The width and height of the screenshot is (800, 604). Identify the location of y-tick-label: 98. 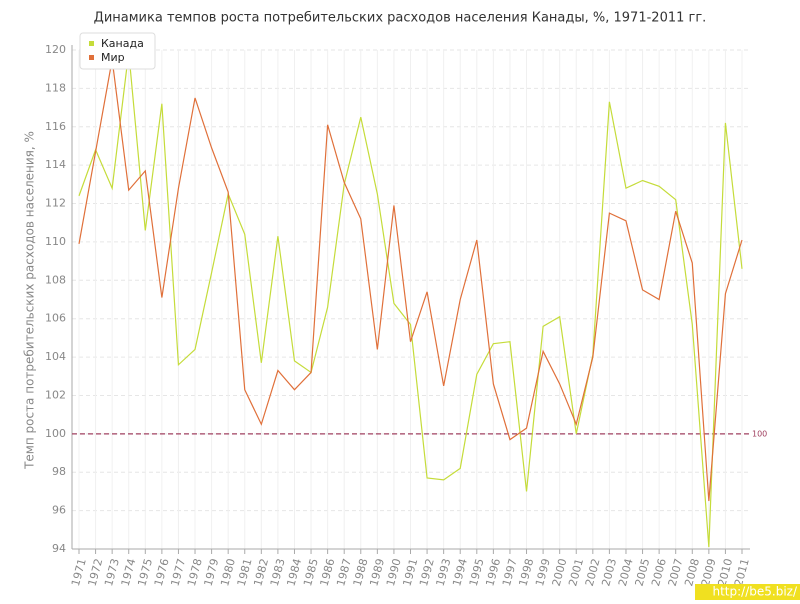
(59, 471).